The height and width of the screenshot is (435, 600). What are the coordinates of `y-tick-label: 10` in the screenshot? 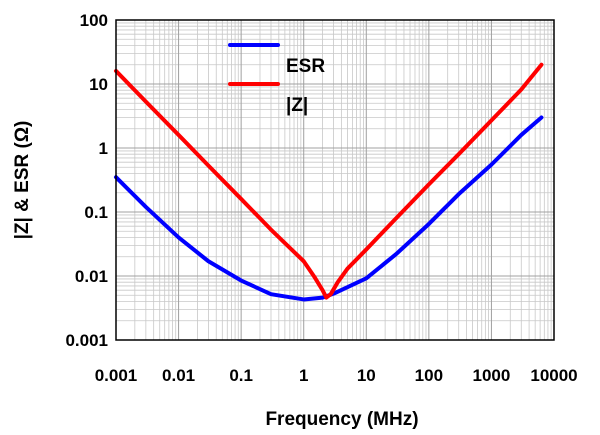 It's located at (98, 84).